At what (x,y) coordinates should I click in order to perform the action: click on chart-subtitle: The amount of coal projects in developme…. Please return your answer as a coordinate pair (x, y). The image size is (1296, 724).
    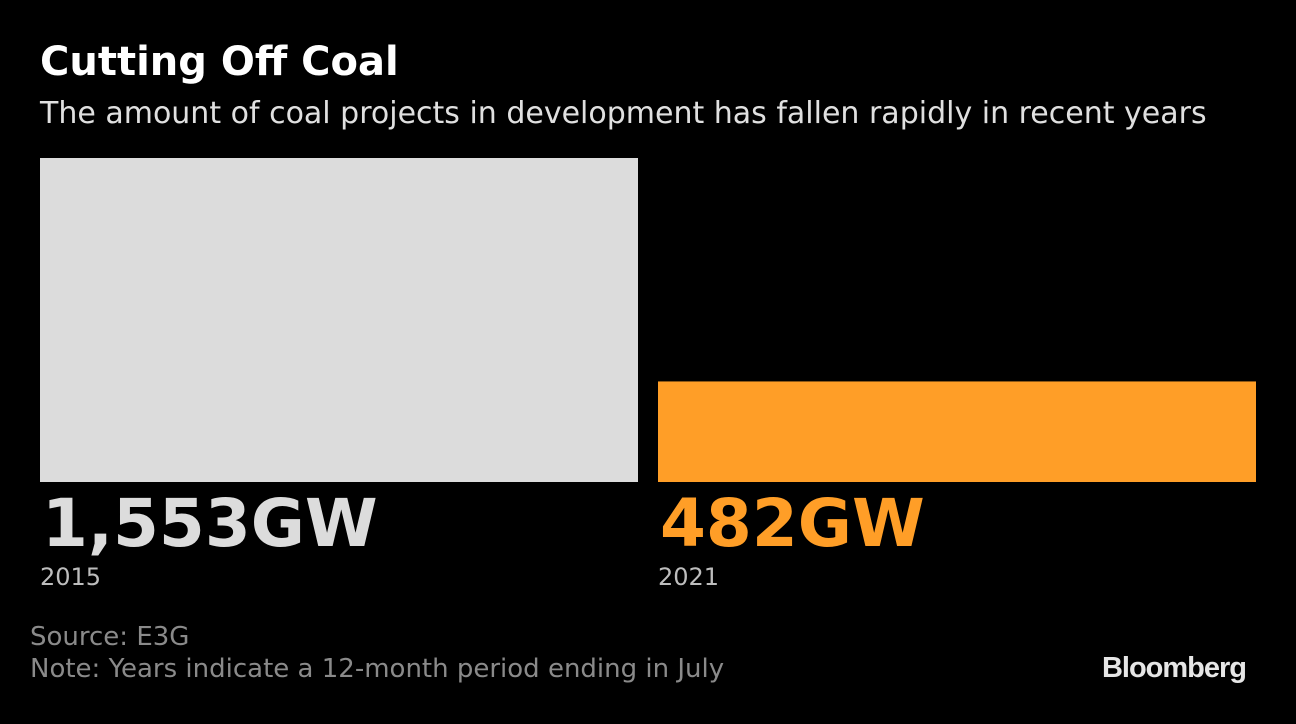
    Looking at the image, I should click on (623, 113).